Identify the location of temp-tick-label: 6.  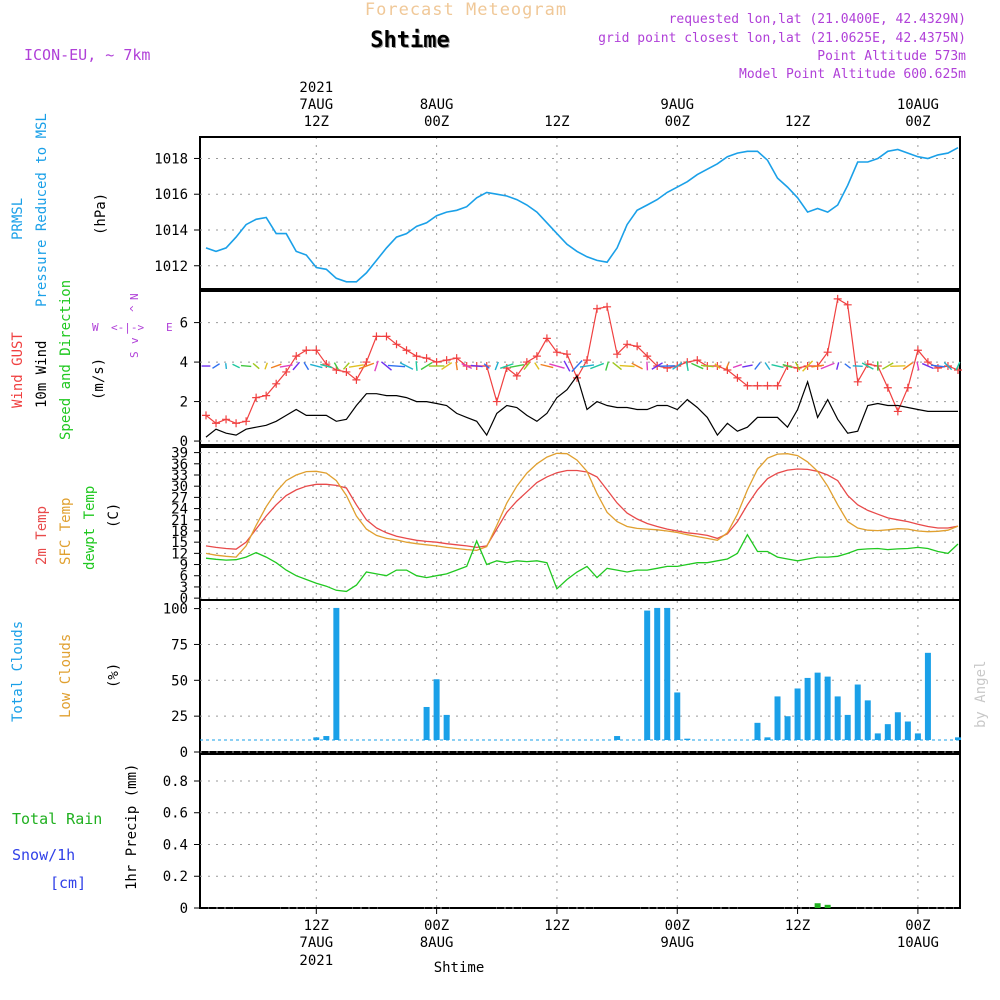
(184, 577).